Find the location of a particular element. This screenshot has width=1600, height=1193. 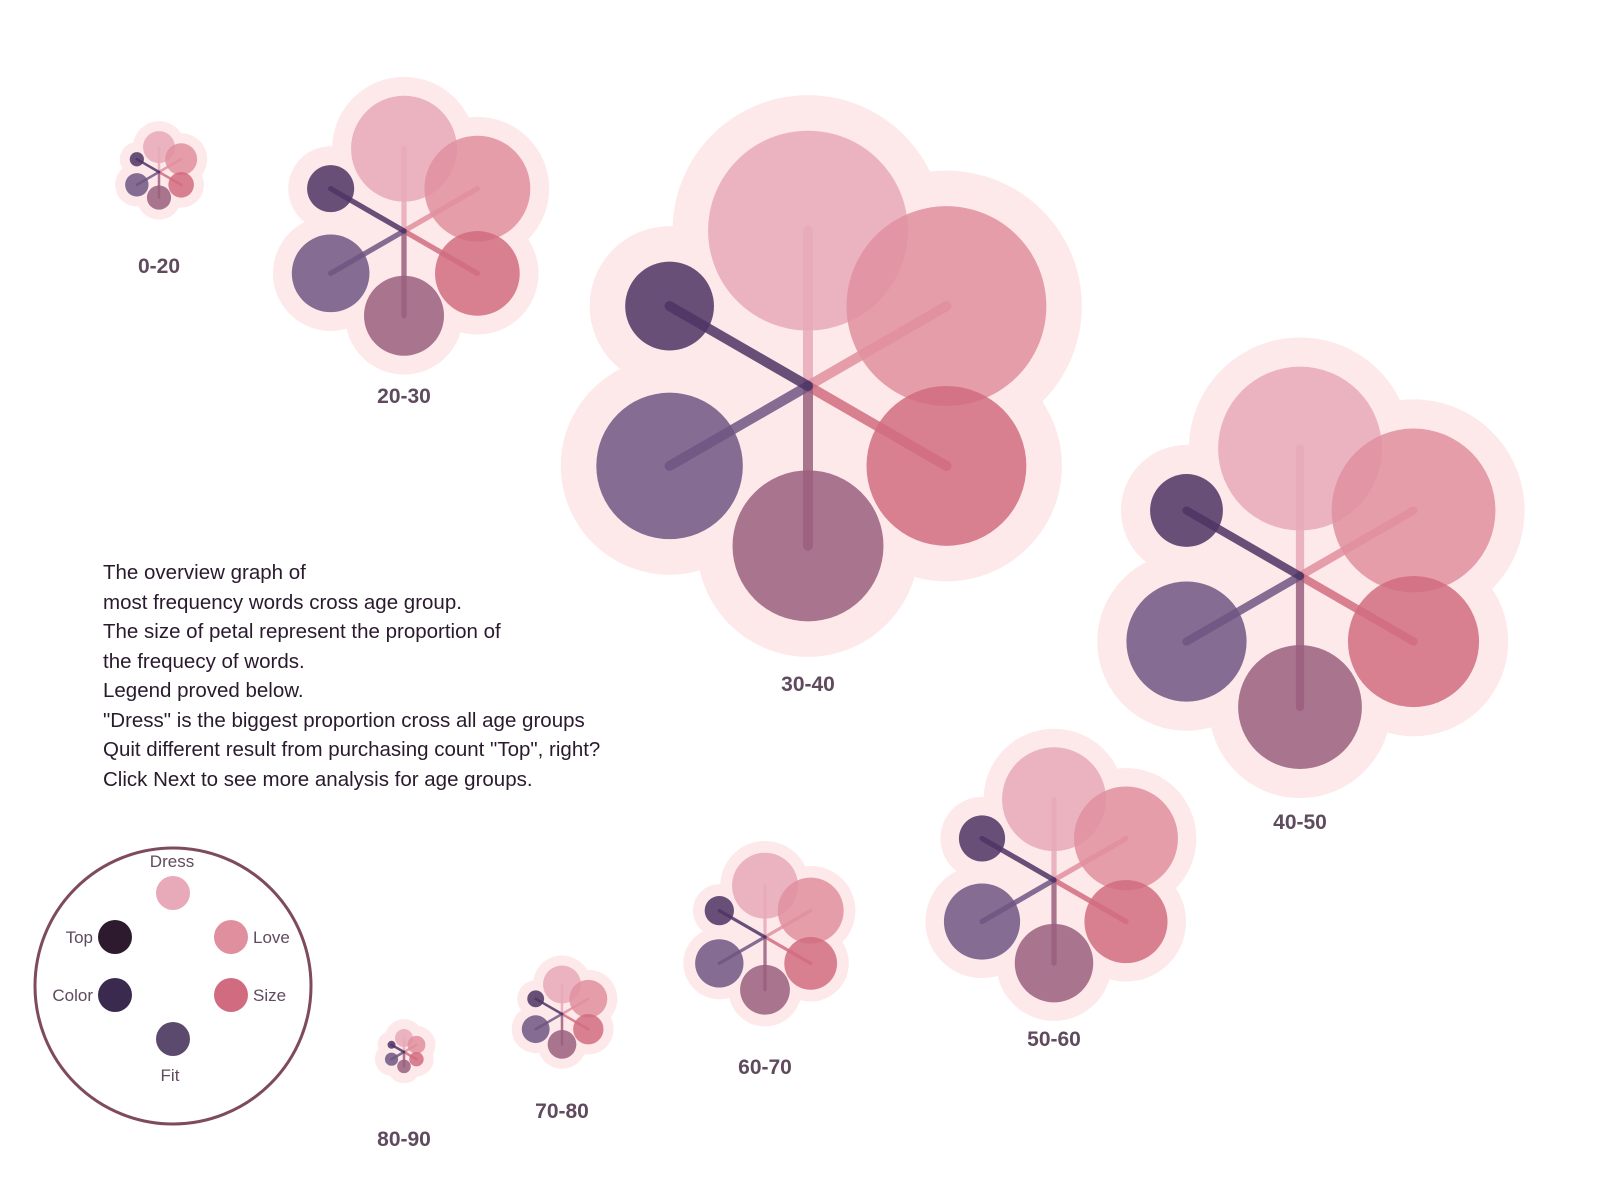

legend-item-dress: Dress is located at coordinates (172, 881).